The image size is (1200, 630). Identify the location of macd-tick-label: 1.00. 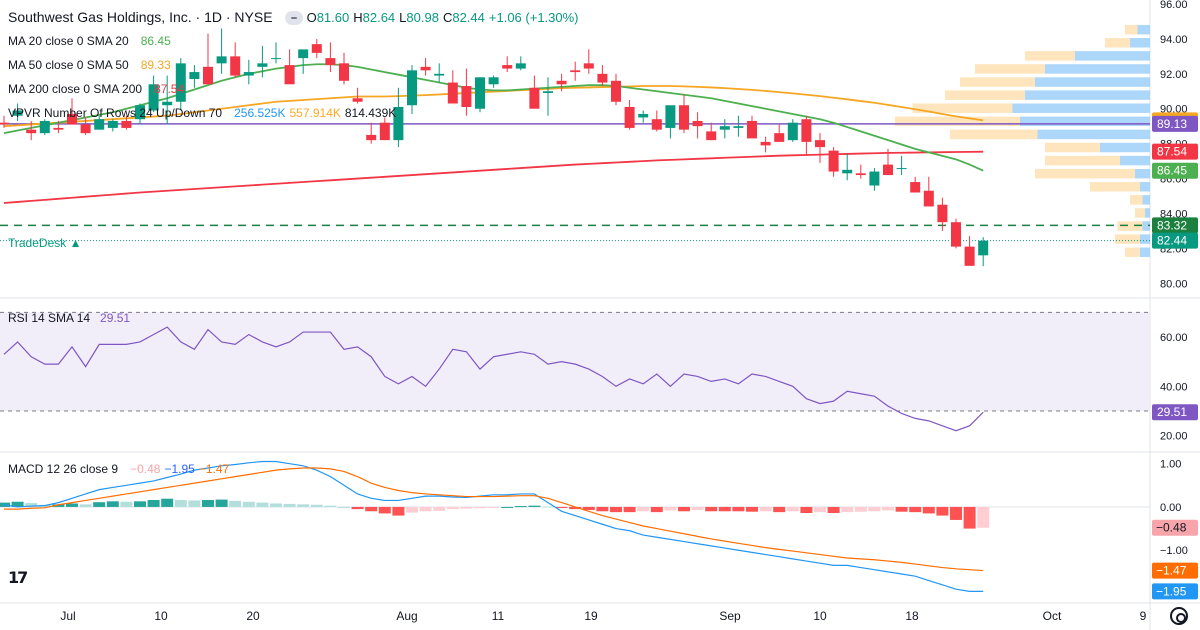
(1170, 465).